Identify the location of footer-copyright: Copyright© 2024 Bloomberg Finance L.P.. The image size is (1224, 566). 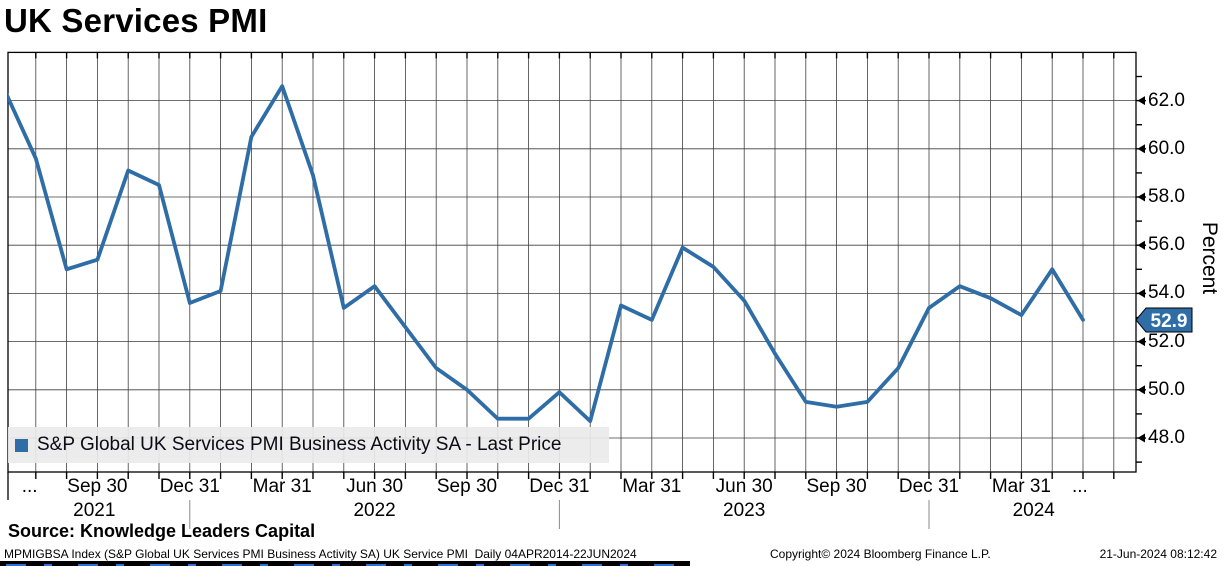
(880, 554).